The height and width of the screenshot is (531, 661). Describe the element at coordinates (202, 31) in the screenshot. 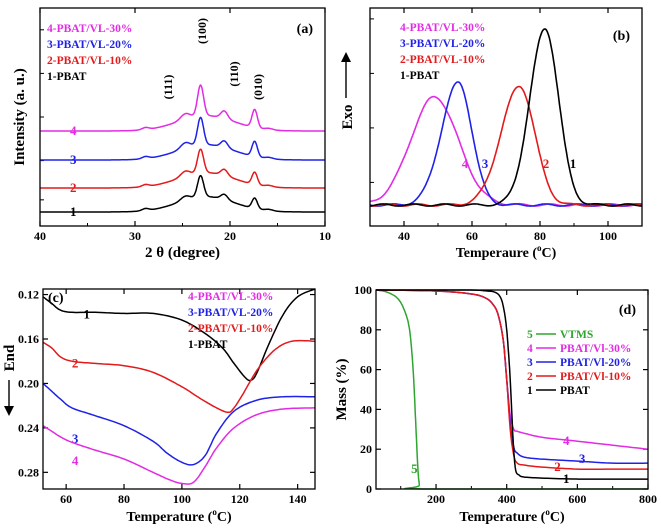

I see `peak-label: (100)` at that location.